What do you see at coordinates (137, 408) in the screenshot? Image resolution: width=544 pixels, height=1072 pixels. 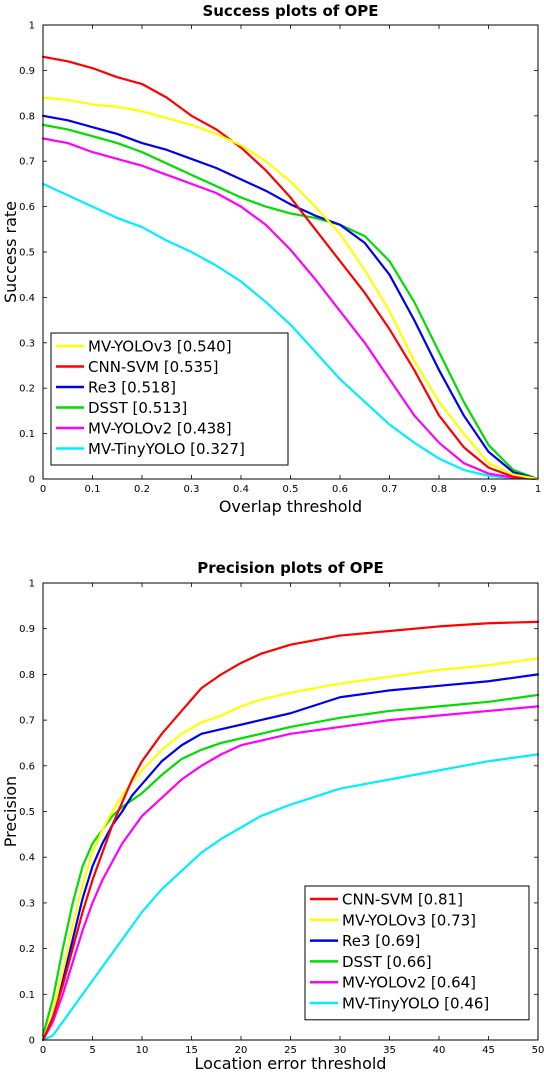 I see `legend-label-3: DSST [0.513]` at bounding box center [137, 408].